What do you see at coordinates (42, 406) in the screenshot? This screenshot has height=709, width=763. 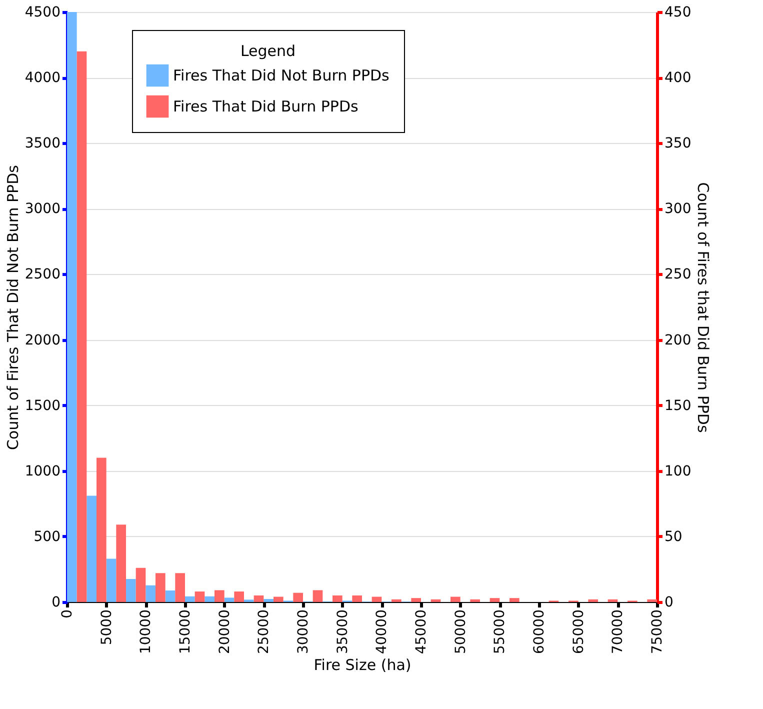 I see `y-tick-label: 1500` at bounding box center [42, 406].